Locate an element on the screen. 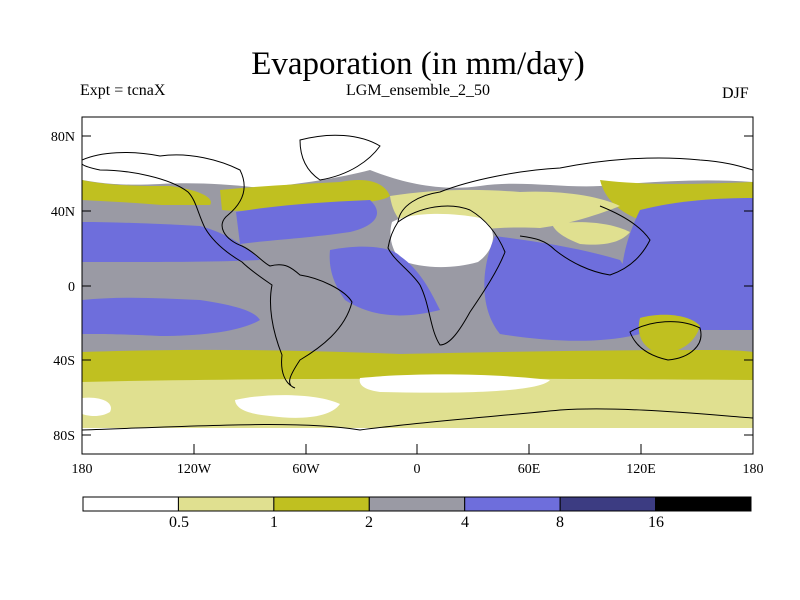 This screenshot has height=600, width=800. x-axis-labels: 180 120W 60W 0 60E 120E 180 is located at coordinates (418, 469).